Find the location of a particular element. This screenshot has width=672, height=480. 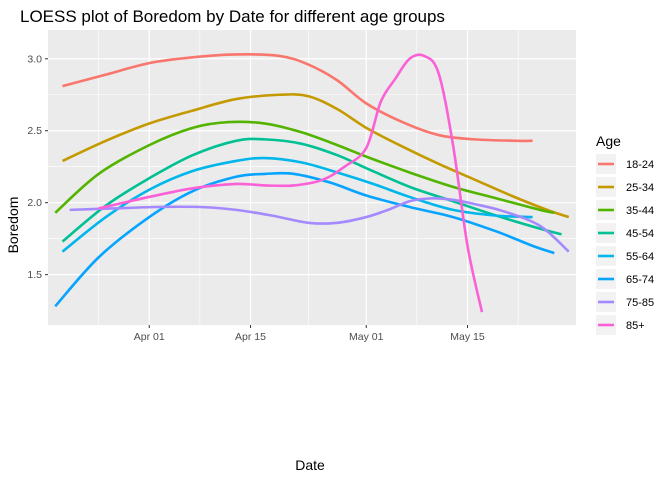

legend-label: 18-24 is located at coordinates (640, 165).